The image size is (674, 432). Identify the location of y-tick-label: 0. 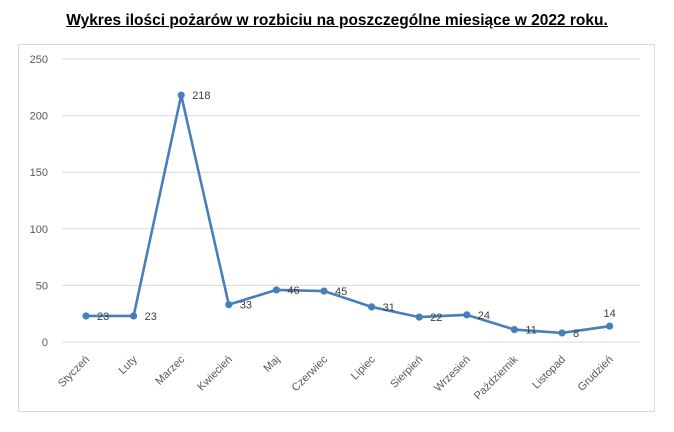
(45, 343).